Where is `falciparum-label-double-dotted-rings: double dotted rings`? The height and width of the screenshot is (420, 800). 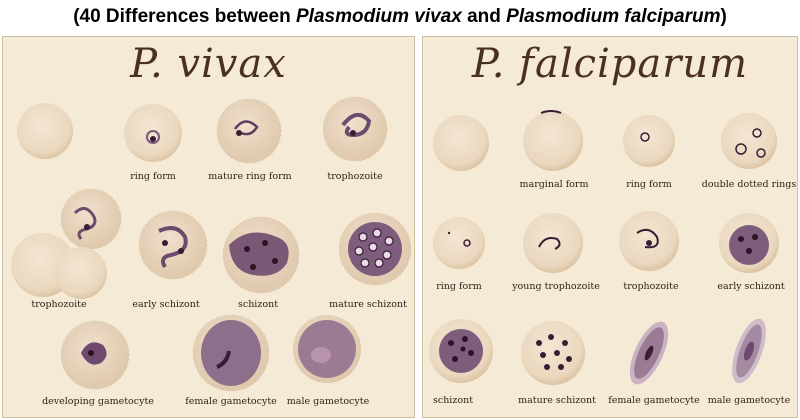
falciparum-label-double-dotted-rings: double dotted rings is located at coordinates (749, 184).